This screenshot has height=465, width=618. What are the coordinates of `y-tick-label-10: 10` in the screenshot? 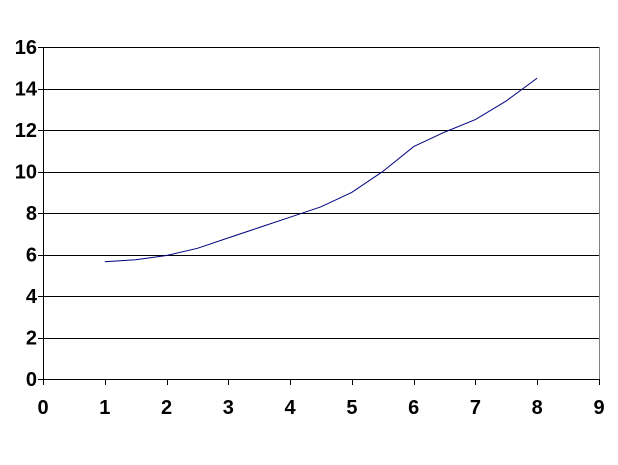 It's located at (26, 173).